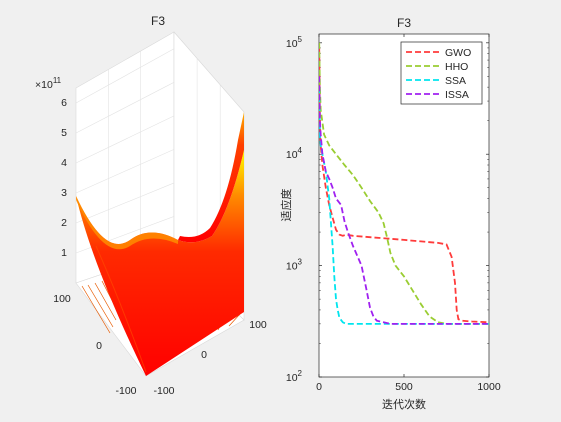  What do you see at coordinates (64, 163) in the screenshot?
I see `z-tick-label: 4` at bounding box center [64, 163].